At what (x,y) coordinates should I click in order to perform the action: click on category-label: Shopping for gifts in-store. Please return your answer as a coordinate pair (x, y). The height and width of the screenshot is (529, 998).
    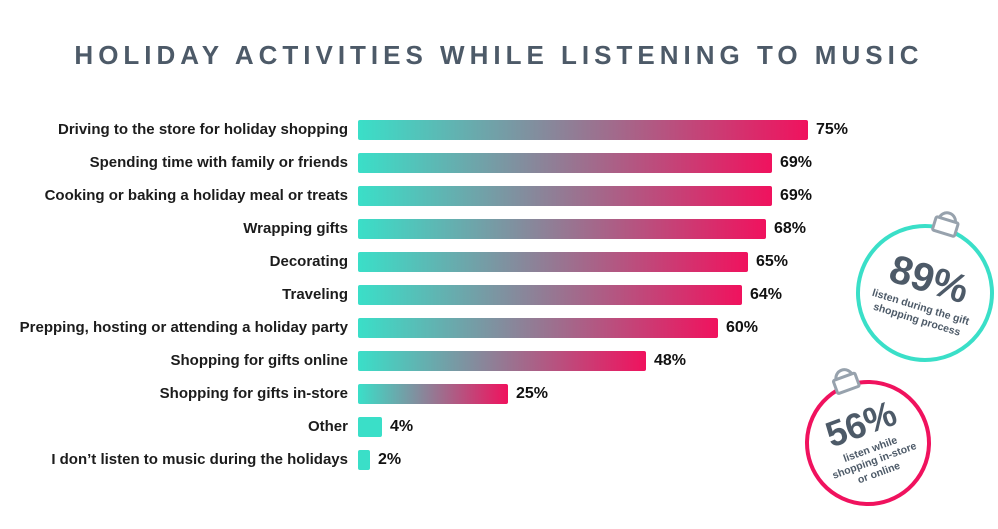
    Looking at the image, I should click on (253, 393).